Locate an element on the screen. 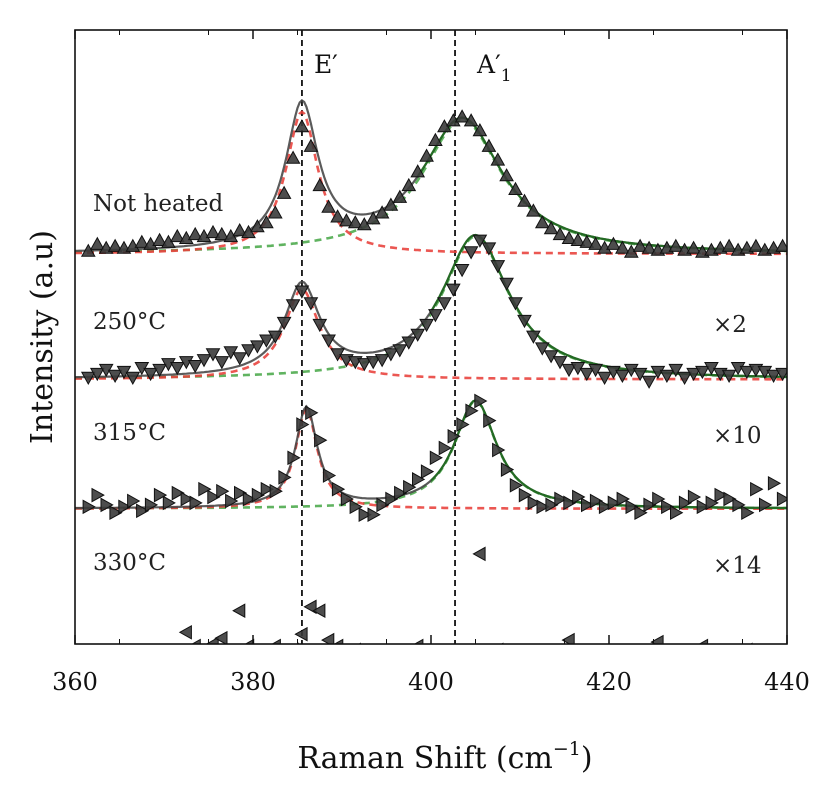 This screenshot has height=799, width=837. series-multiplier: ×2 is located at coordinates (730, 325).